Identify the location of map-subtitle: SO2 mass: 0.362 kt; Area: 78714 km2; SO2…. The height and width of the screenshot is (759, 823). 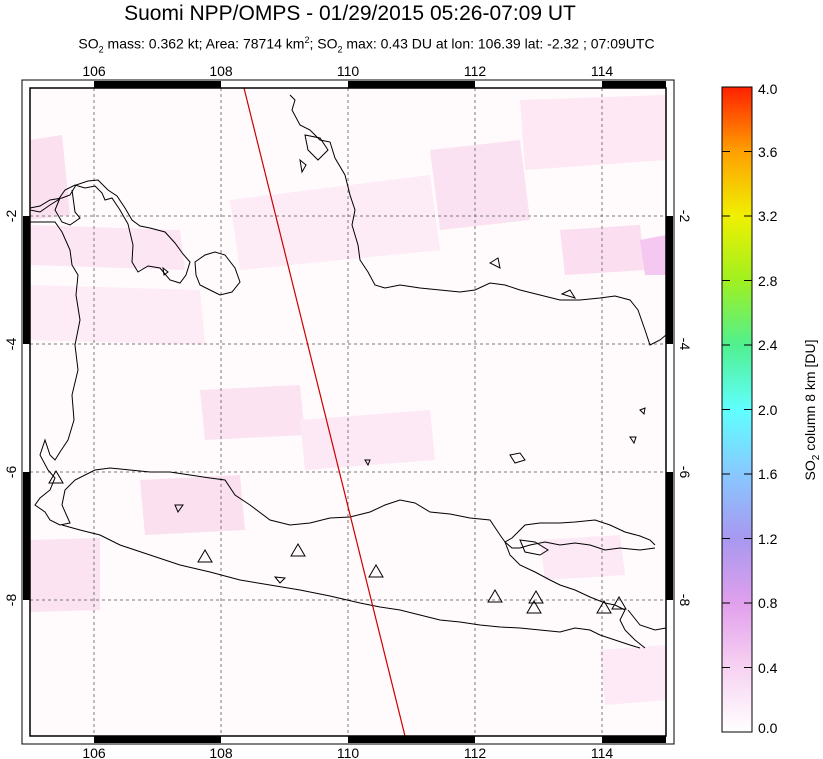
(366, 44).